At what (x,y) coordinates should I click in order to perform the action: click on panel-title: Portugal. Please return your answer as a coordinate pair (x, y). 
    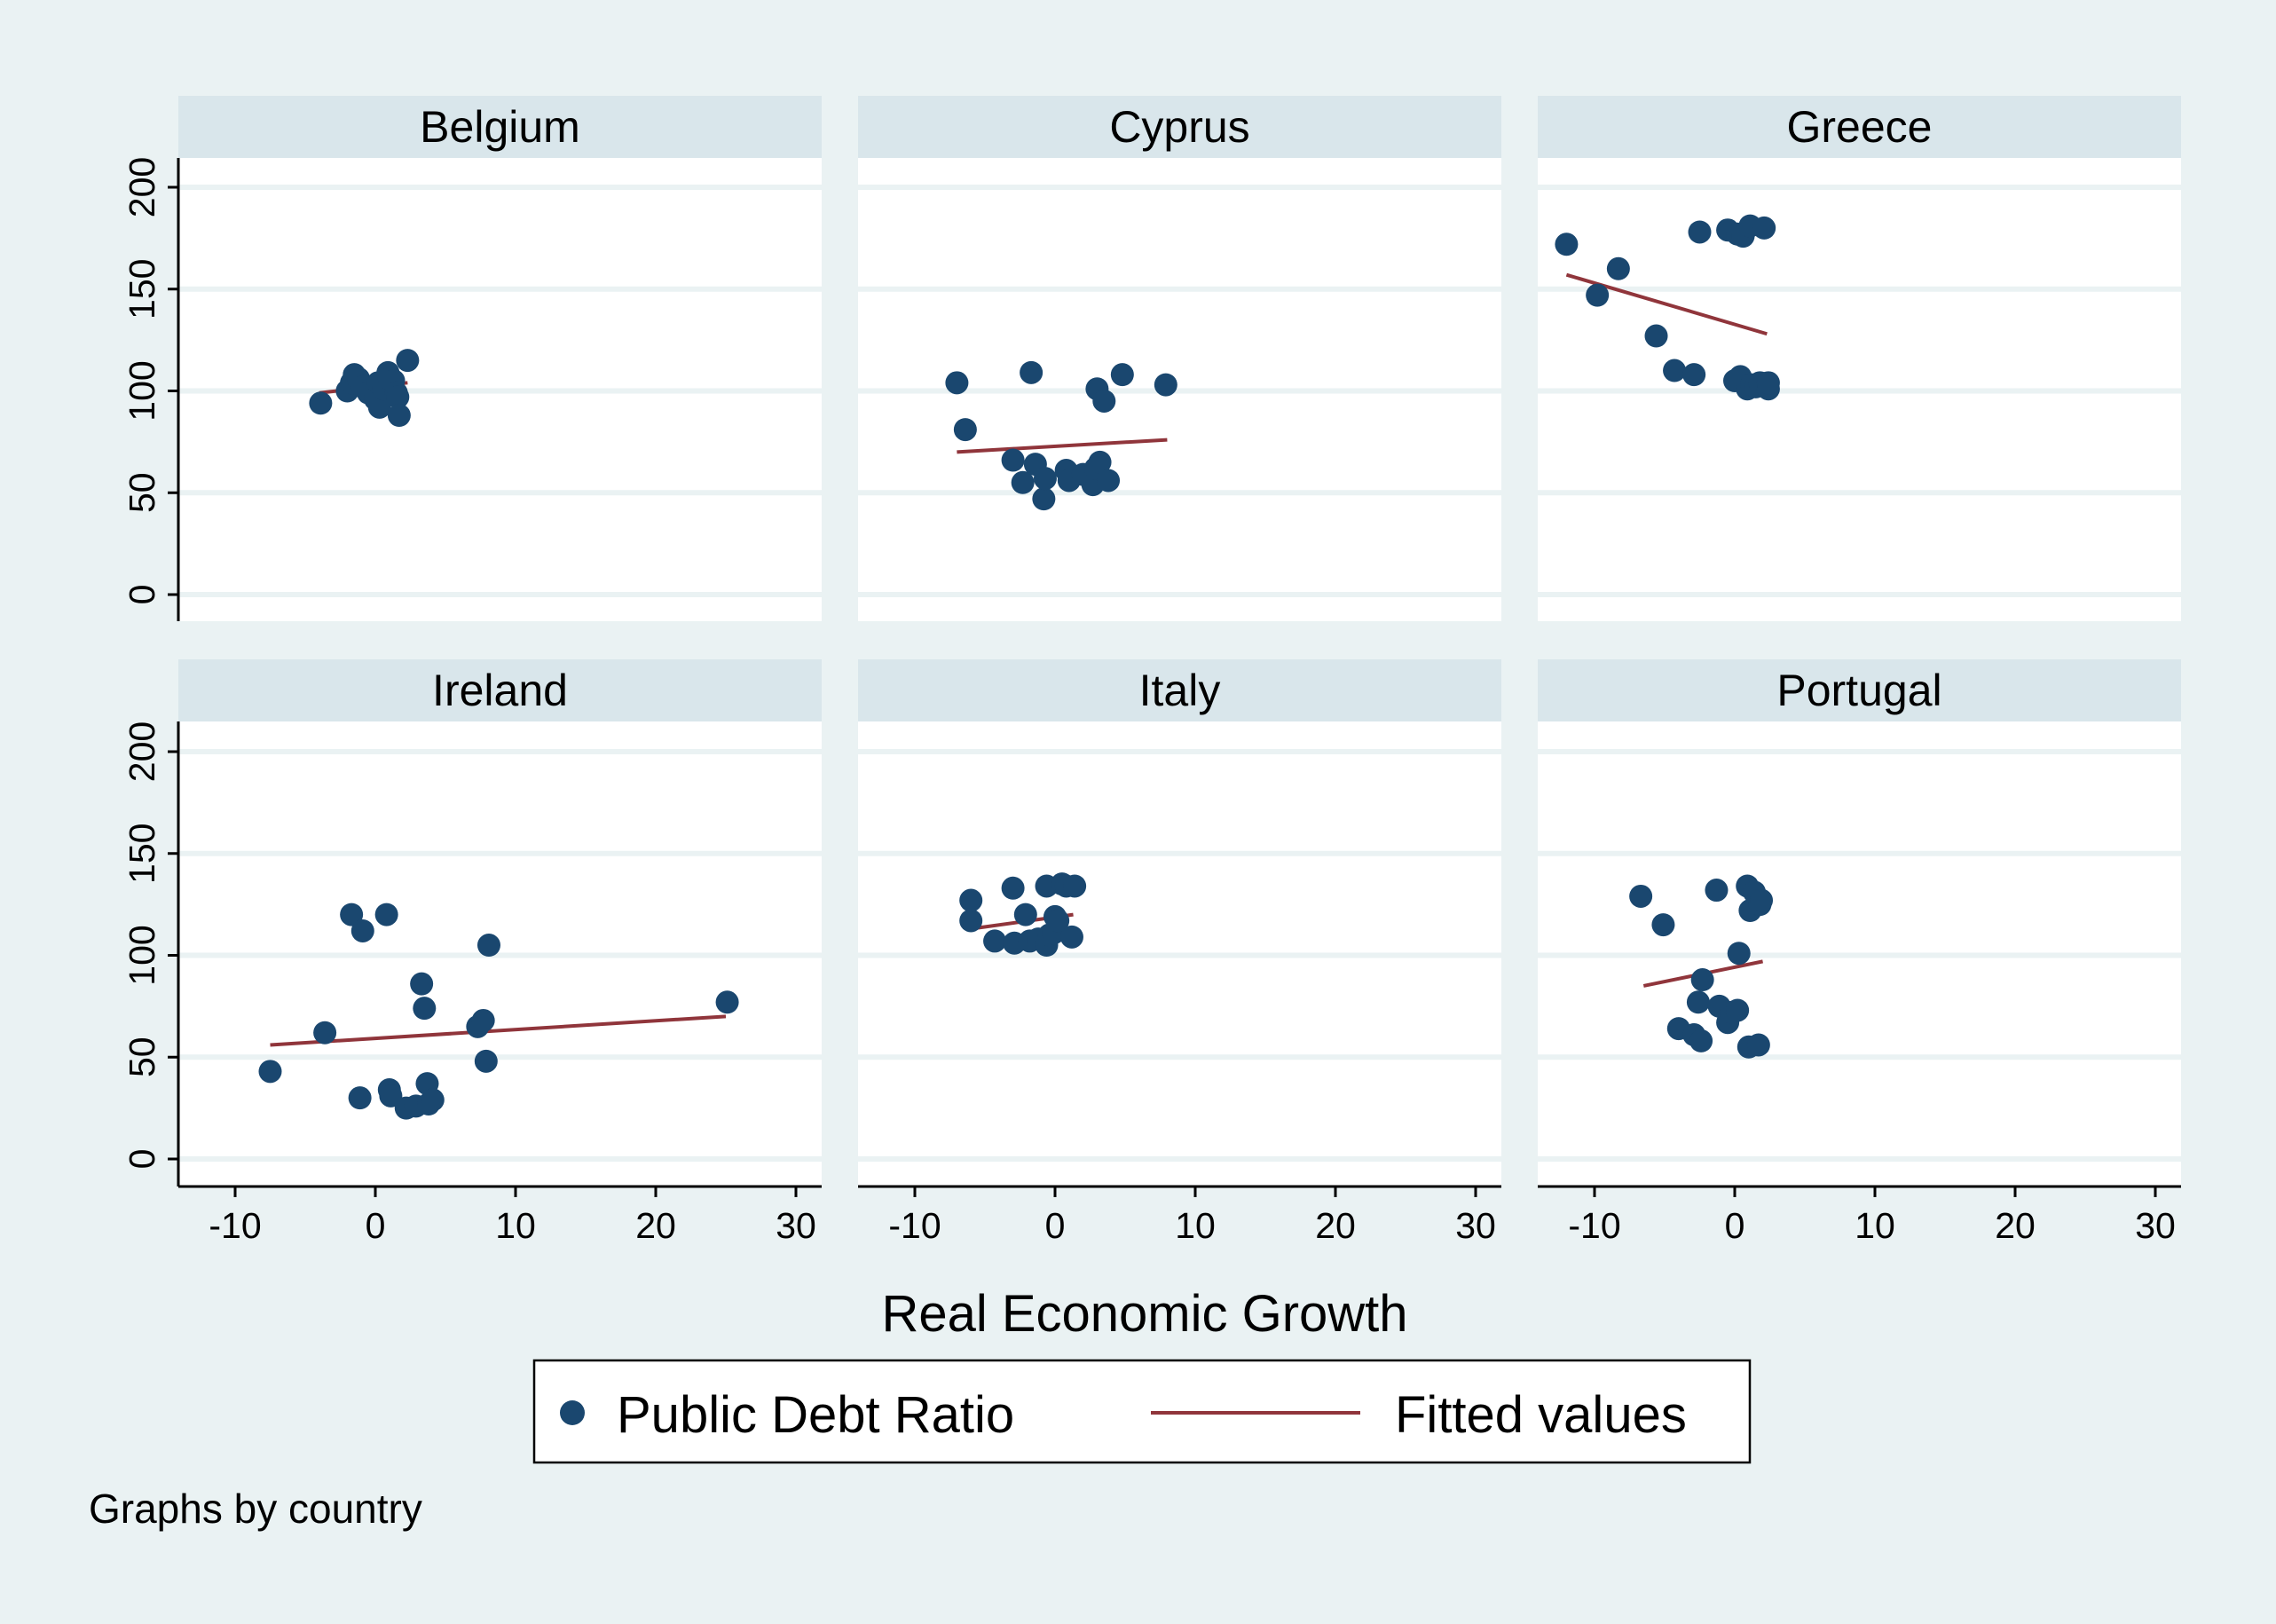
    Looking at the image, I should click on (1858, 690).